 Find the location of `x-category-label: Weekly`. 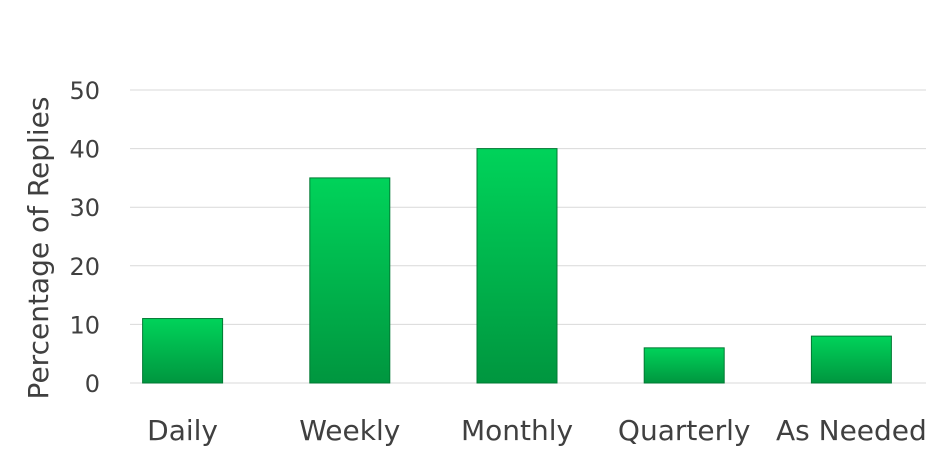

x-category-label: Weekly is located at coordinates (349, 430).